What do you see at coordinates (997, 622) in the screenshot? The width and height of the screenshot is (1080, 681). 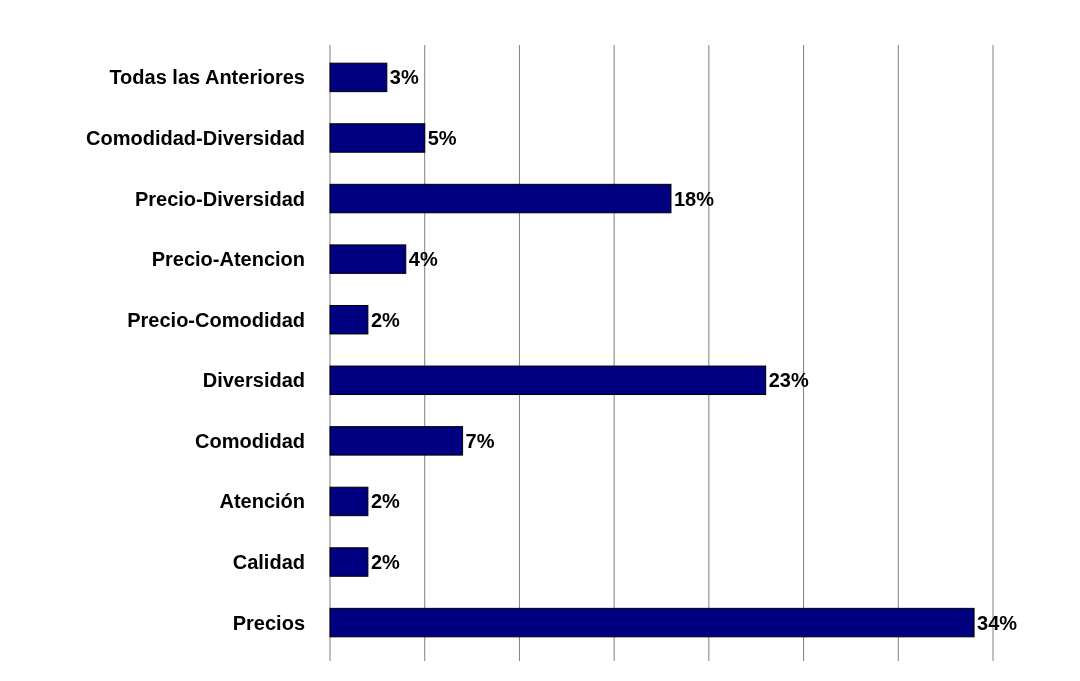 I see `data-label: 34%` at bounding box center [997, 622].